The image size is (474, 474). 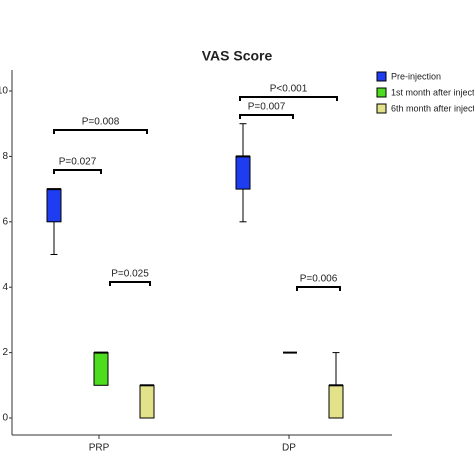 What do you see at coordinates (4, 91) in the screenshot?
I see `y-tick-label: 10` at bounding box center [4, 91].